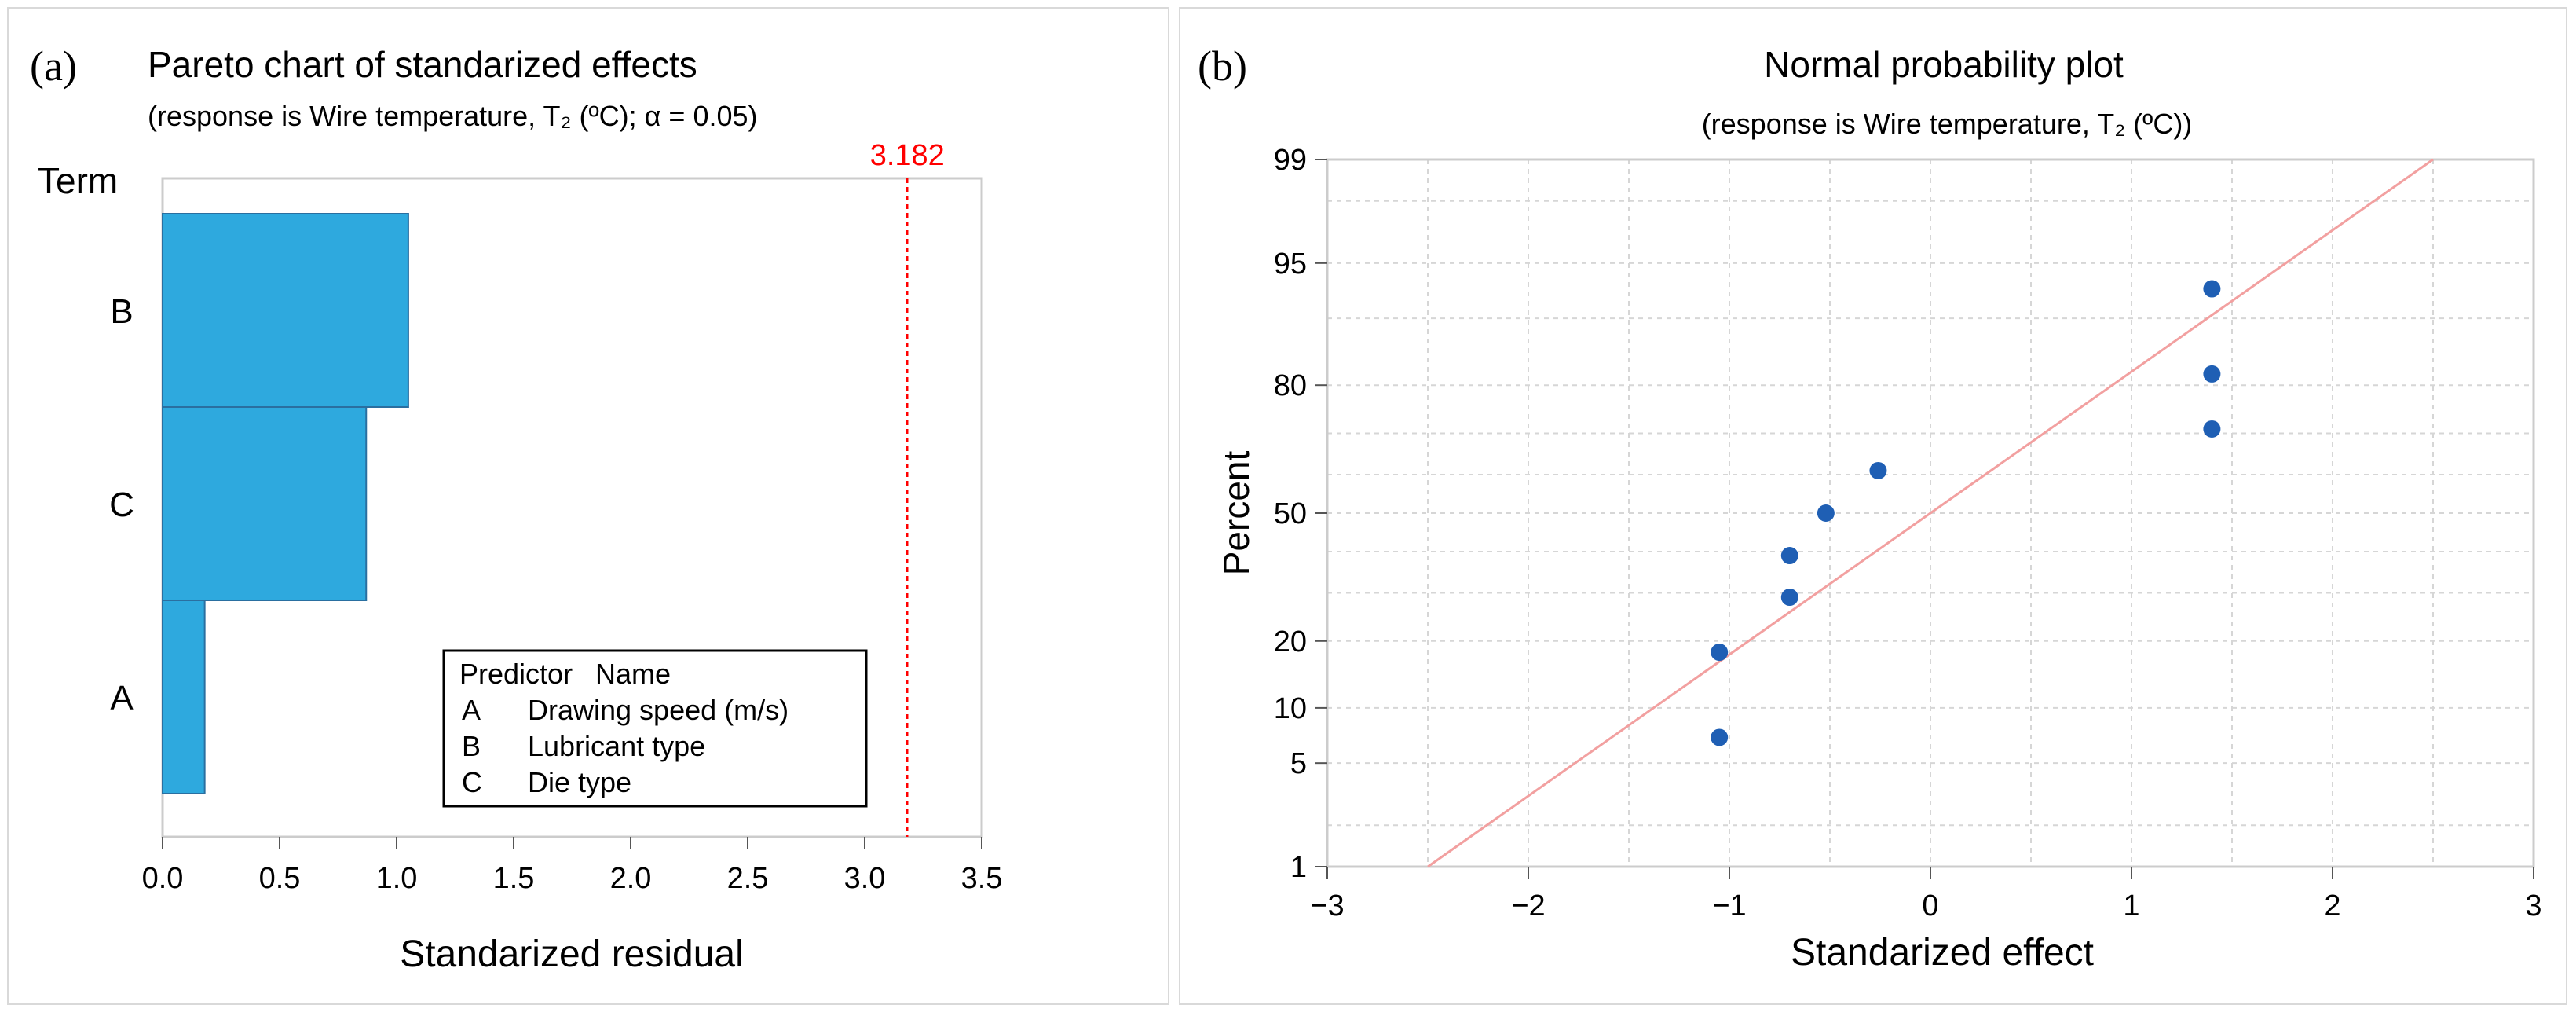 This screenshot has height=1012, width=2576. Describe the element at coordinates (1290, 385) in the screenshot. I see `y-tick-label: 80` at that location.